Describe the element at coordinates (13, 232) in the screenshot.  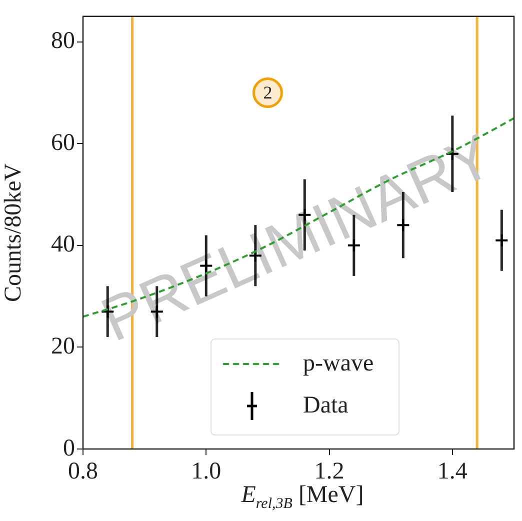
I see `y-axis-title: Counts/80keV` at that location.